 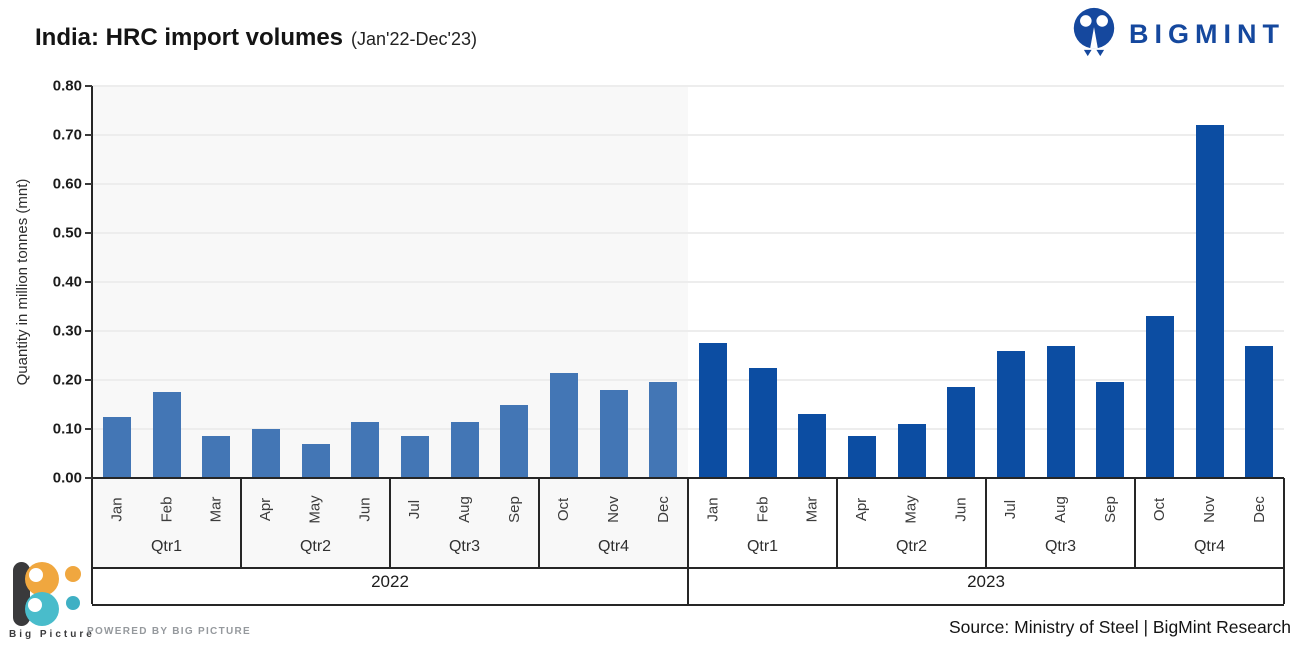 What do you see at coordinates (514, 441) in the screenshot?
I see `bar-Sep-2022` at bounding box center [514, 441].